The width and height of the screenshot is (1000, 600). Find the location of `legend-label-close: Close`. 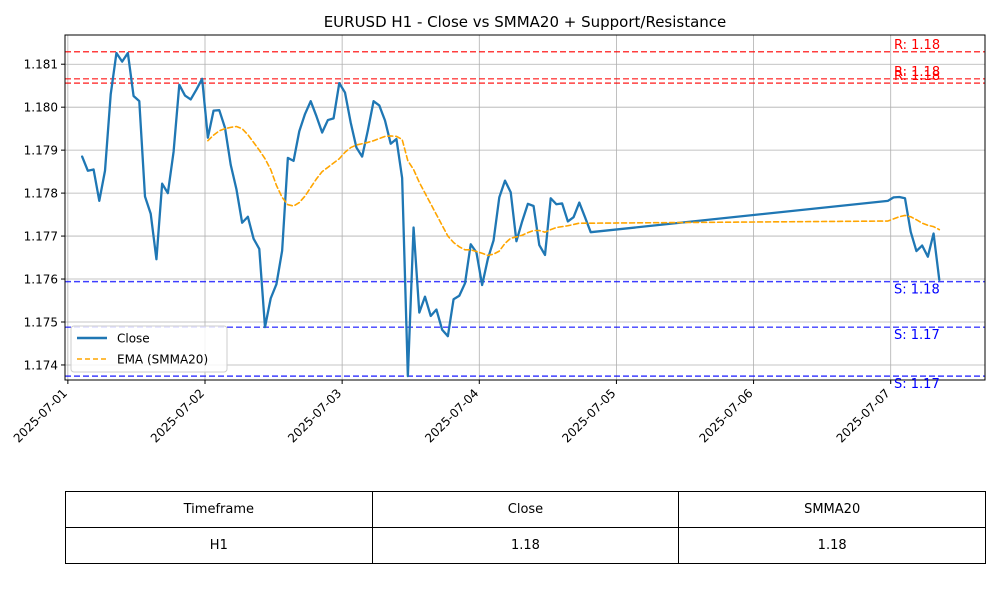

legend-label-close: Close is located at coordinates (133, 339).